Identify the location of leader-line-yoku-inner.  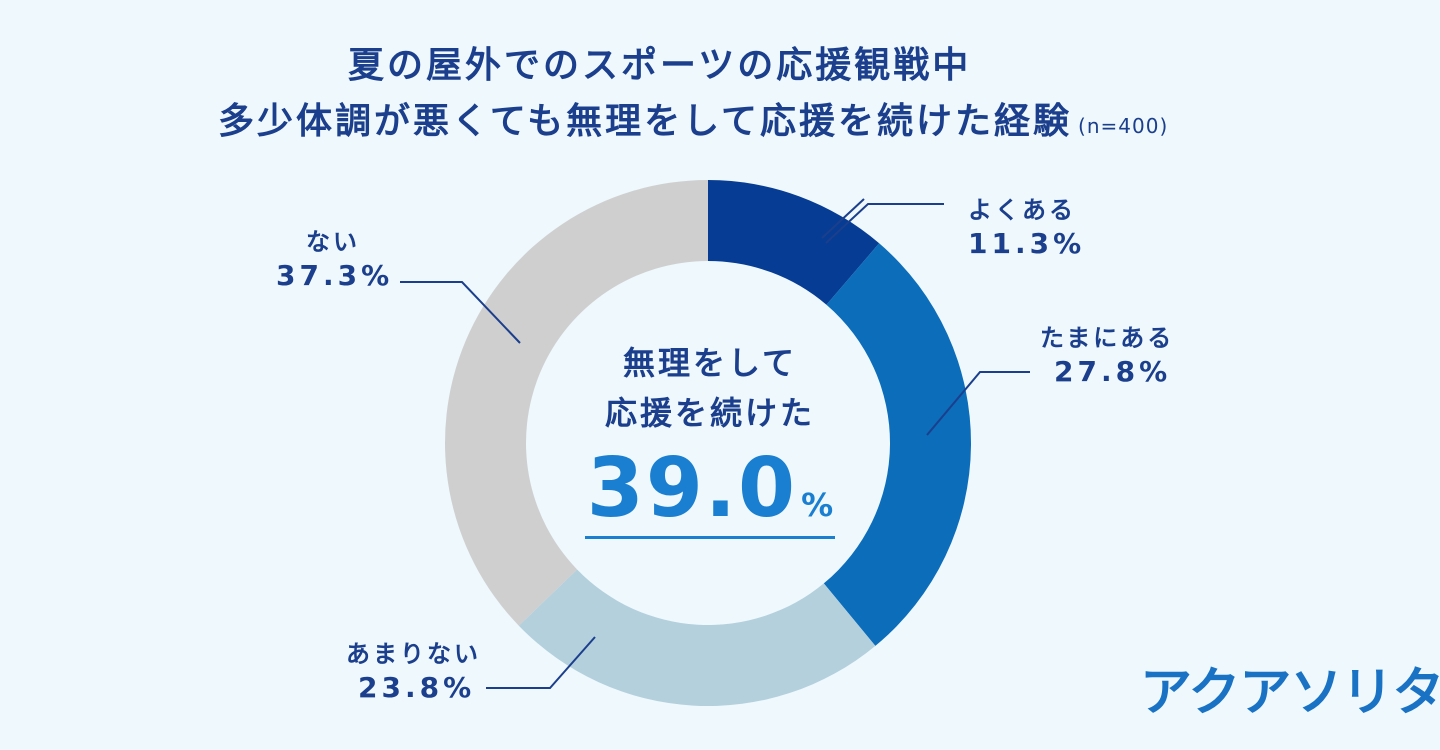
(843, 218).